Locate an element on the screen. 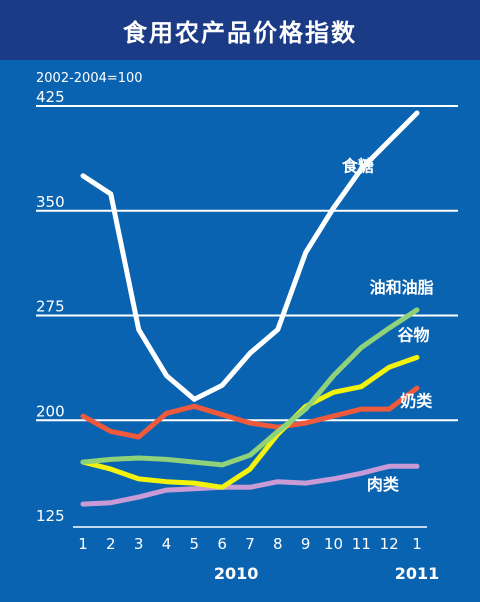 The width and height of the screenshot is (480, 602). x-tick-label: 12 is located at coordinates (389, 544).